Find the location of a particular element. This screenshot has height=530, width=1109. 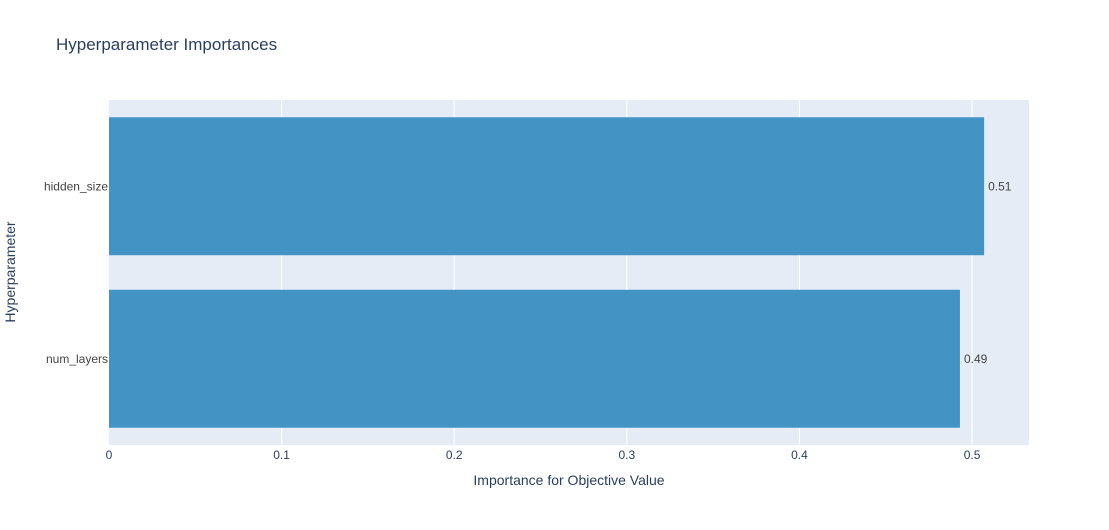

x-tick-label: 0 is located at coordinates (109, 455).